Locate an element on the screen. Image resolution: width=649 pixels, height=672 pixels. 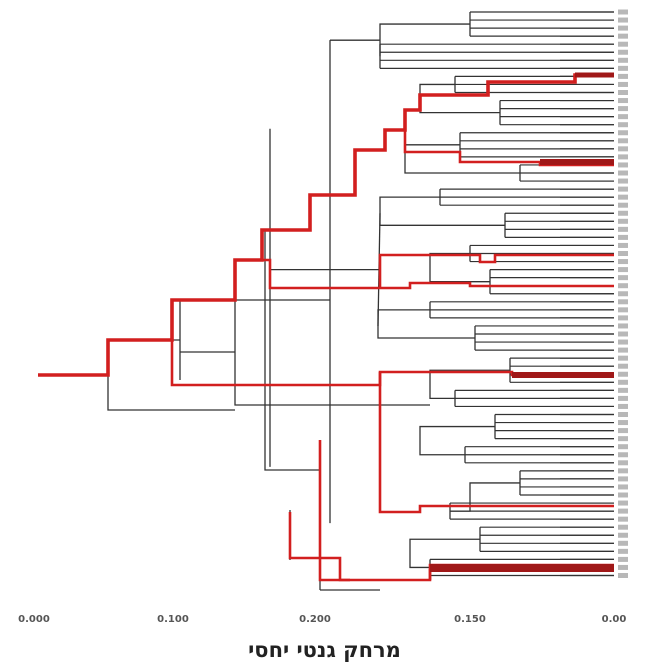
axis-tick-label: 0.200 is located at coordinates (315, 619).